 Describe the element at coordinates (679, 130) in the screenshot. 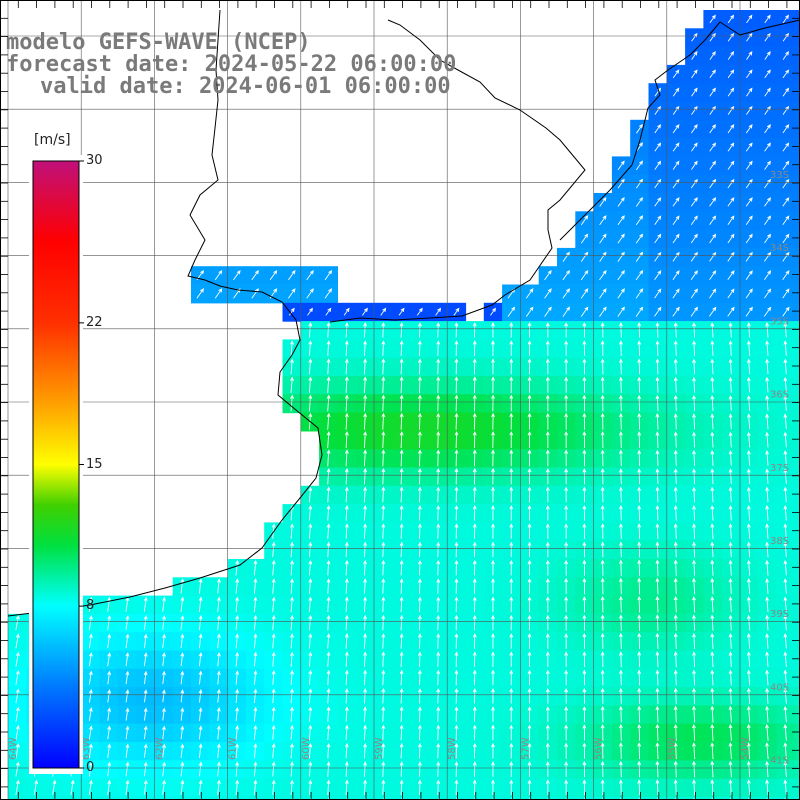

I see `coastline-brazil` at that location.